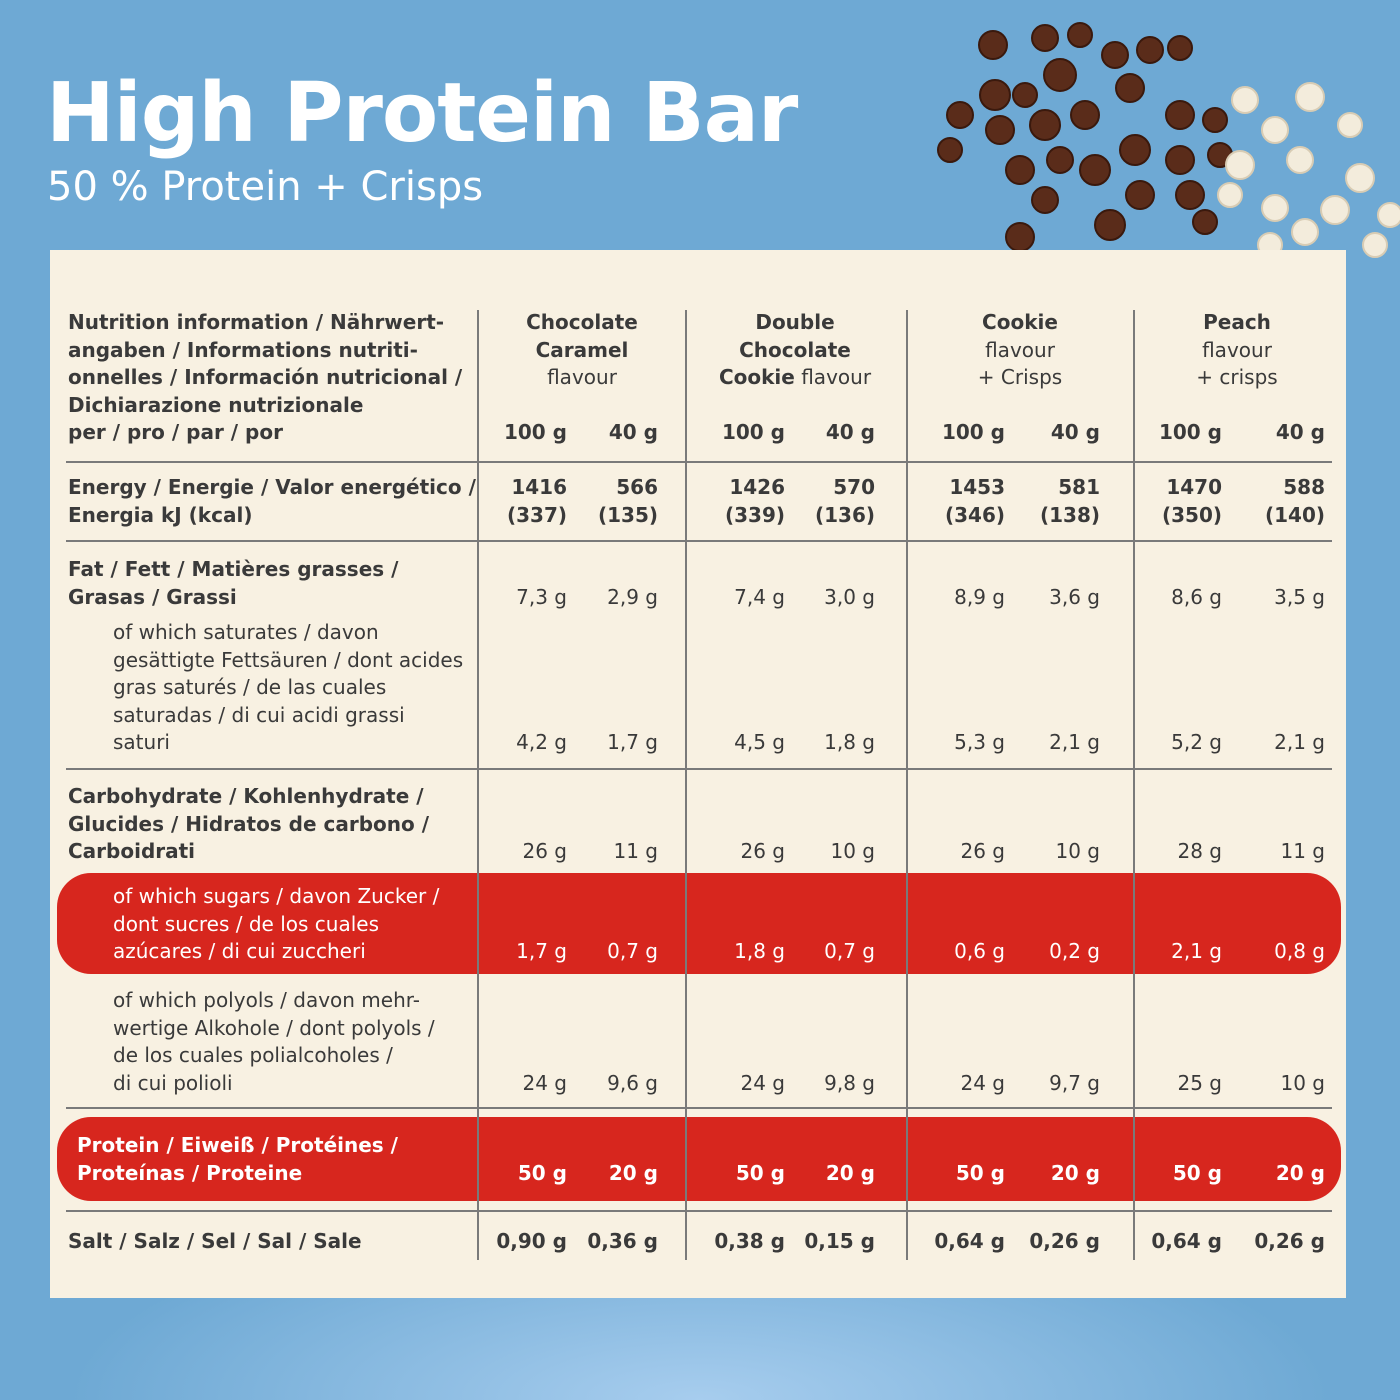  Describe the element at coordinates (1294, 514) in the screenshot. I see `cell-value: (140)` at that location.